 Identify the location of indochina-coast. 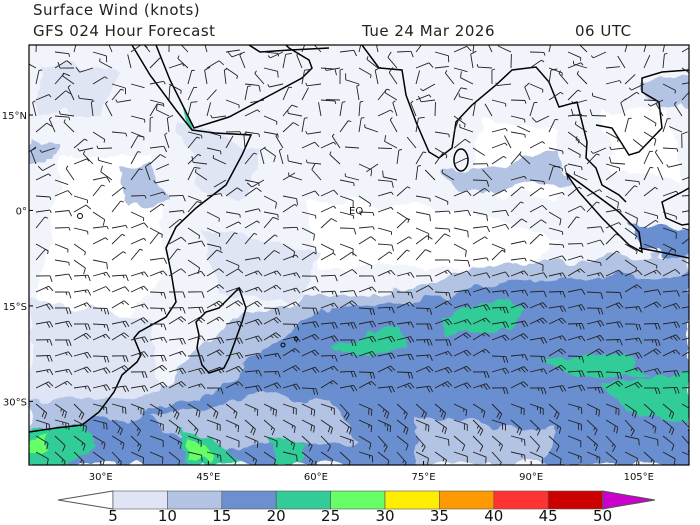
(642, 112).